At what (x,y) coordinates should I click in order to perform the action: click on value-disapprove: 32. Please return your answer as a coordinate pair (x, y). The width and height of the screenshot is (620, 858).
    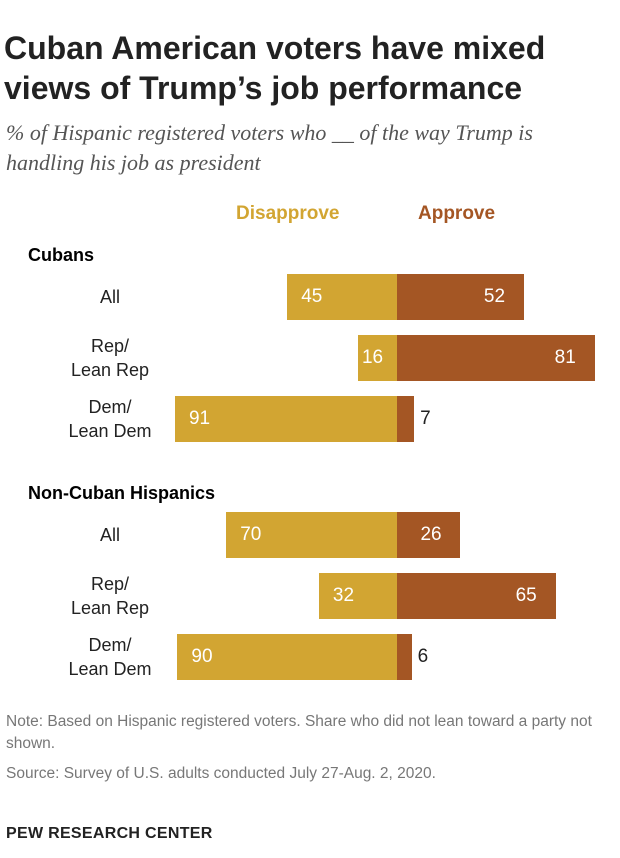
    Looking at the image, I should click on (343, 595).